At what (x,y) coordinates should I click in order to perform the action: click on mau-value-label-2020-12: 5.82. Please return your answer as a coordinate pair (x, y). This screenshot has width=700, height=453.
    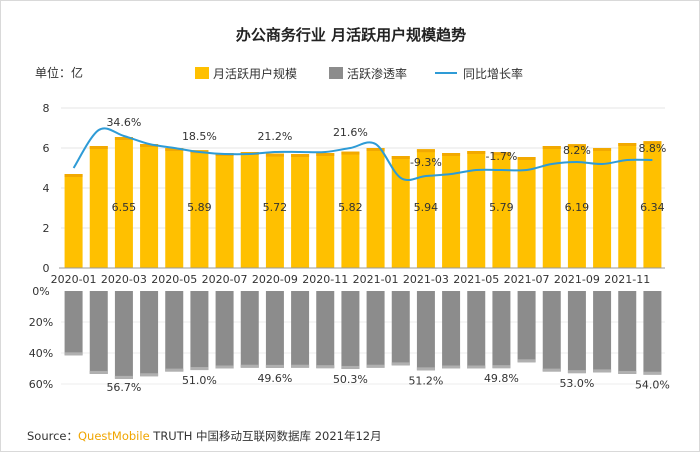
    Looking at the image, I should click on (350, 207).